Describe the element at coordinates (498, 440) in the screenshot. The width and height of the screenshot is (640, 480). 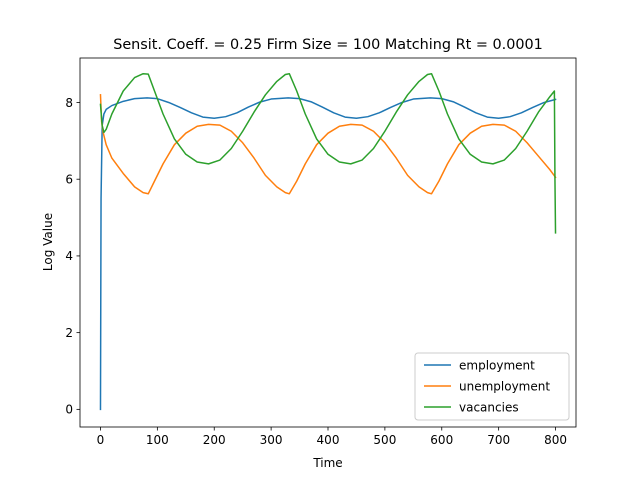
I see `x-tick-label: 700` at that location.